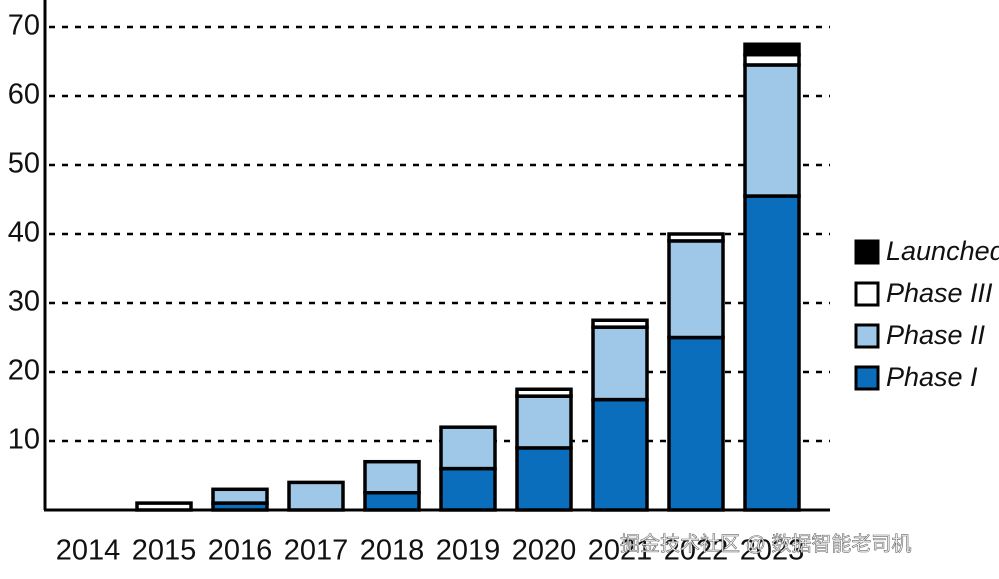 The height and width of the screenshot is (579, 999). What do you see at coordinates (620, 551) in the screenshot?
I see `x-tick-label: 2021` at bounding box center [620, 551].